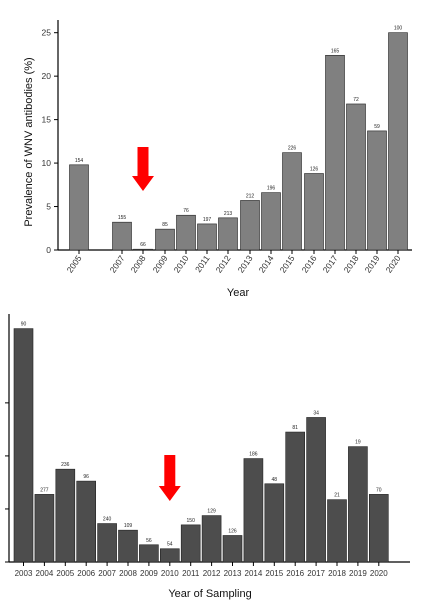 The image size is (436, 600). Describe the element at coordinates (47, 163) in the screenshot. I see `y-tick-label: 10` at that location.